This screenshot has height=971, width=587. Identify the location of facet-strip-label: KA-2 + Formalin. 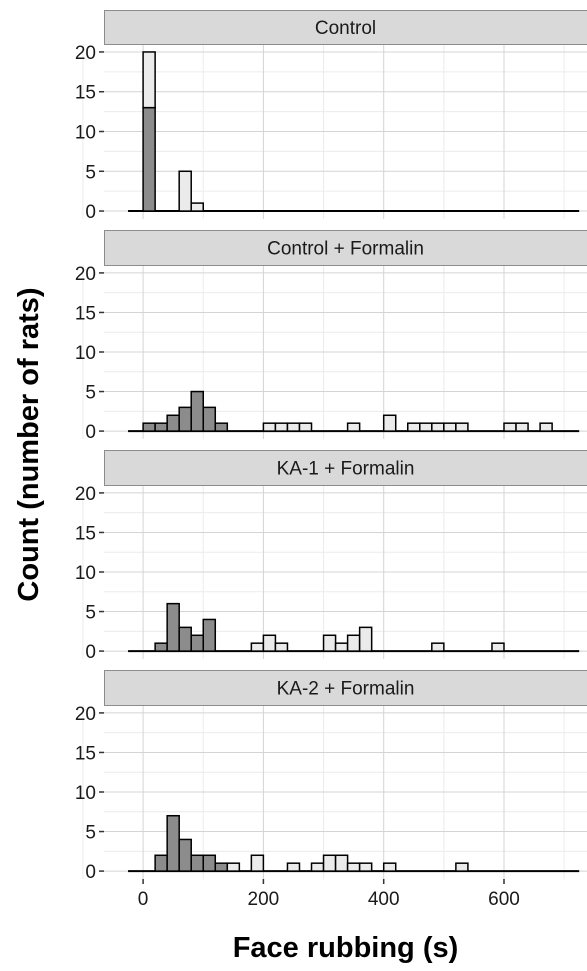
(346, 689).